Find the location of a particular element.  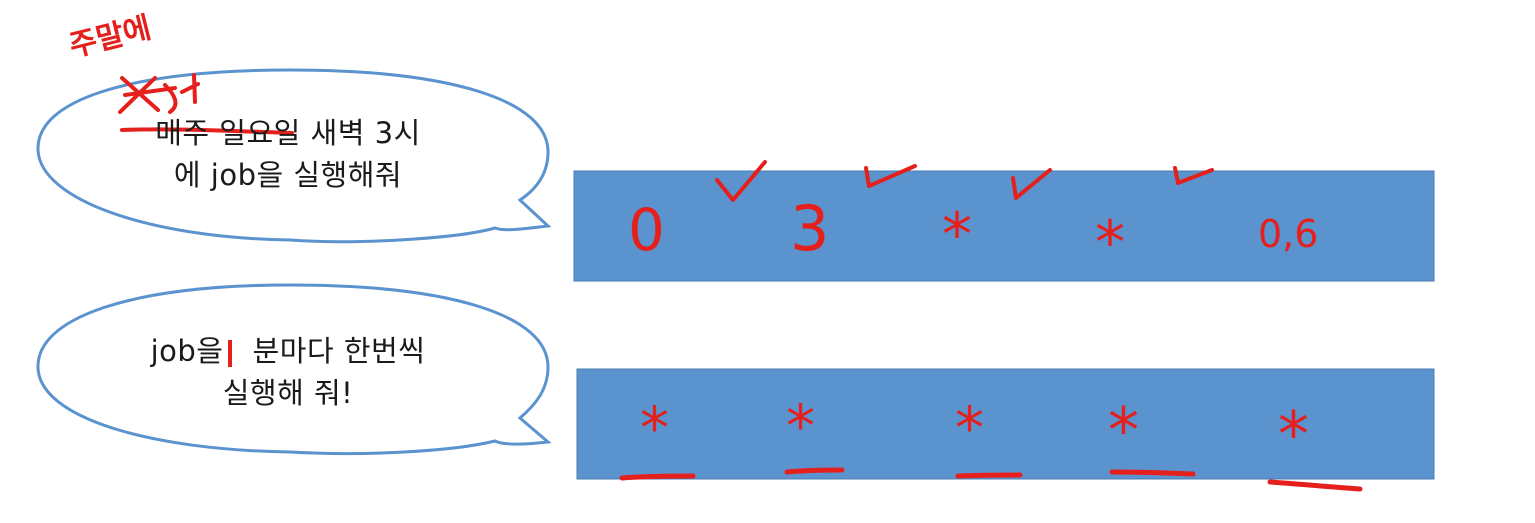

bubble-2-line-1: job을 분마다 한번씩 is located at coordinates (288, 351).